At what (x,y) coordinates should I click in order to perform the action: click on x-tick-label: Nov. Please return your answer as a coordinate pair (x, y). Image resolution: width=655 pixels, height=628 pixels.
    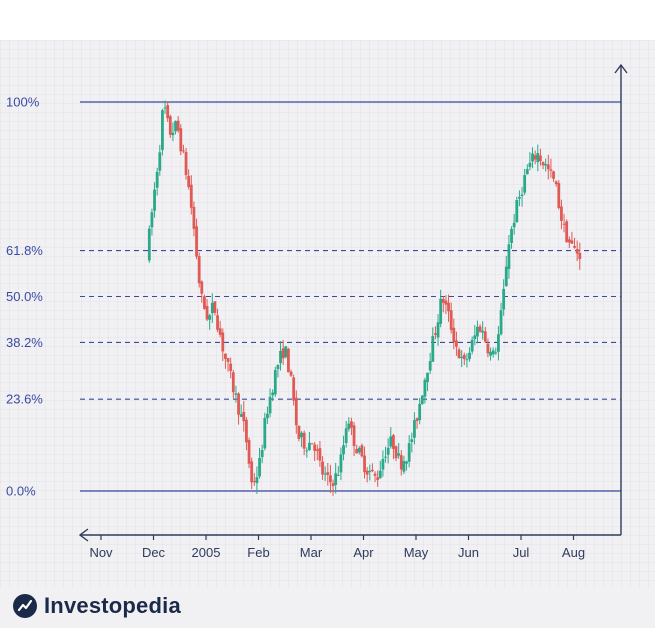
    Looking at the image, I should click on (101, 552).